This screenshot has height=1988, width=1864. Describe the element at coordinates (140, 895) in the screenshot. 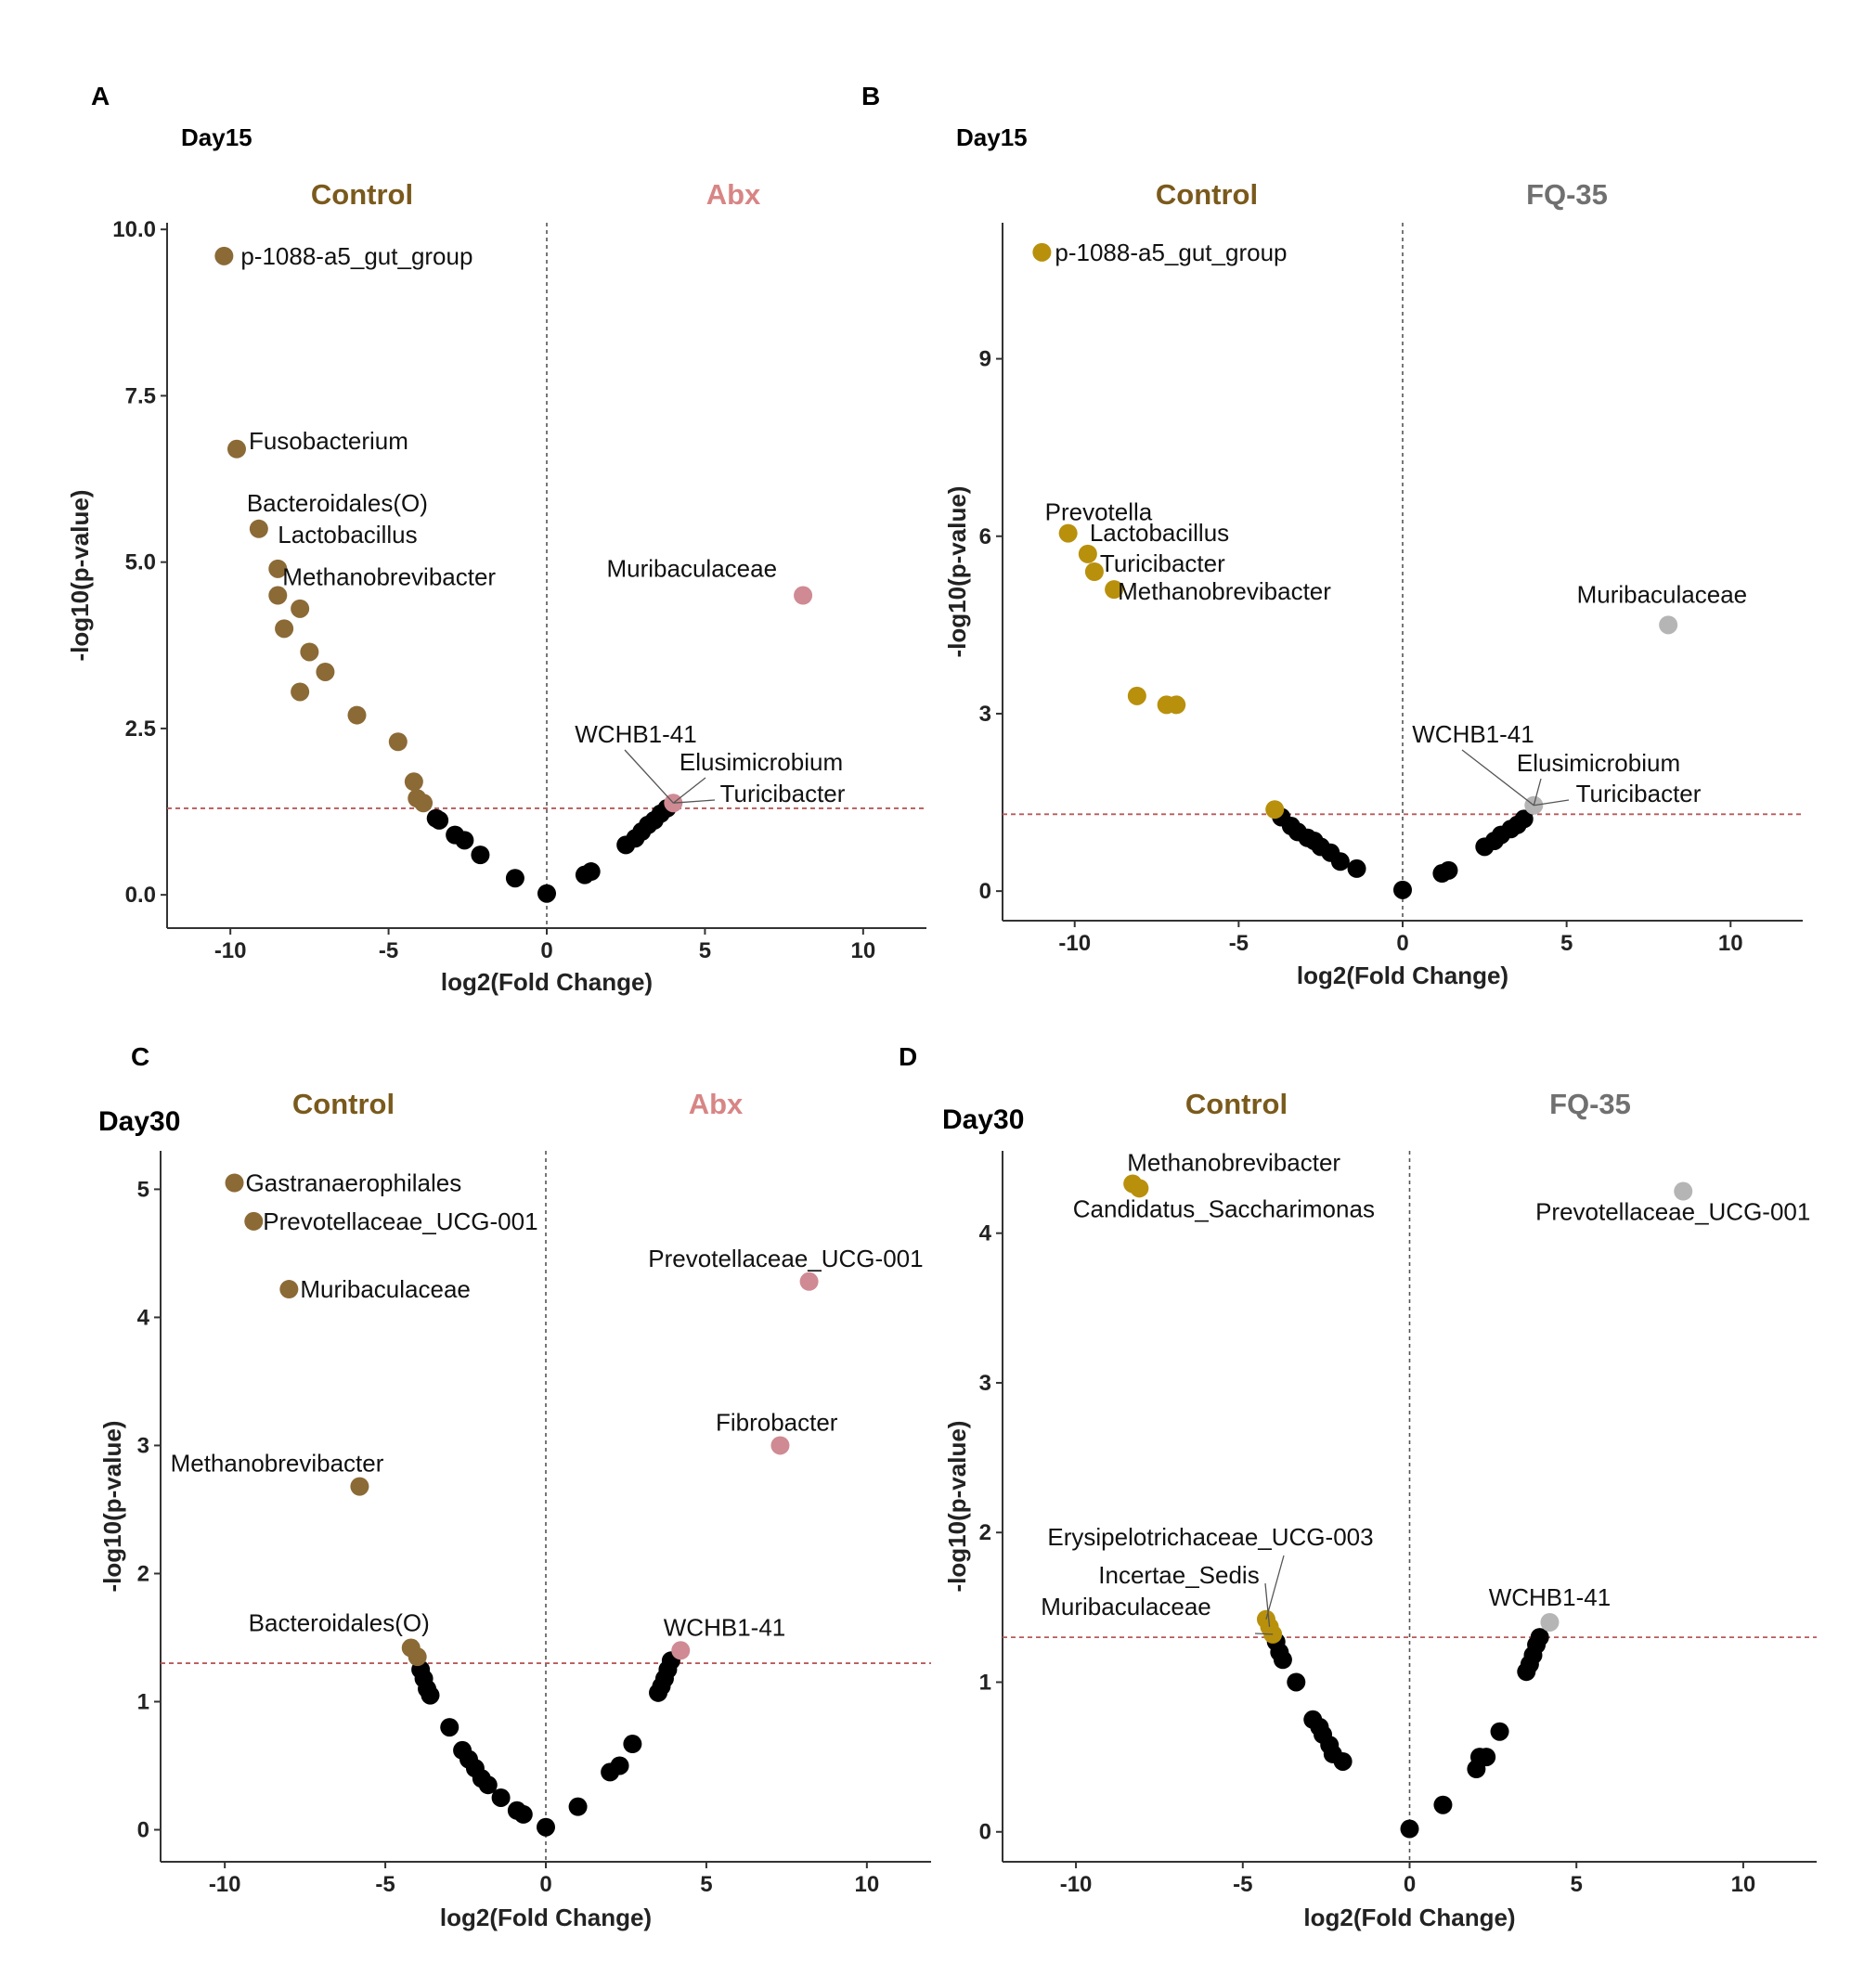

I see `y-tick-label: 0.0` at that location.